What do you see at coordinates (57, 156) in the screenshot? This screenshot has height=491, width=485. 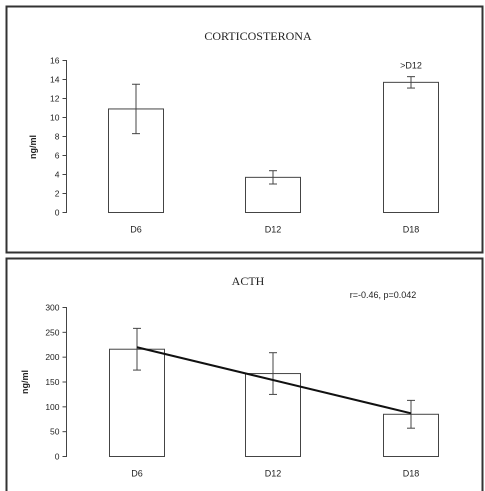 I see `y-tick-label: 6` at bounding box center [57, 156].